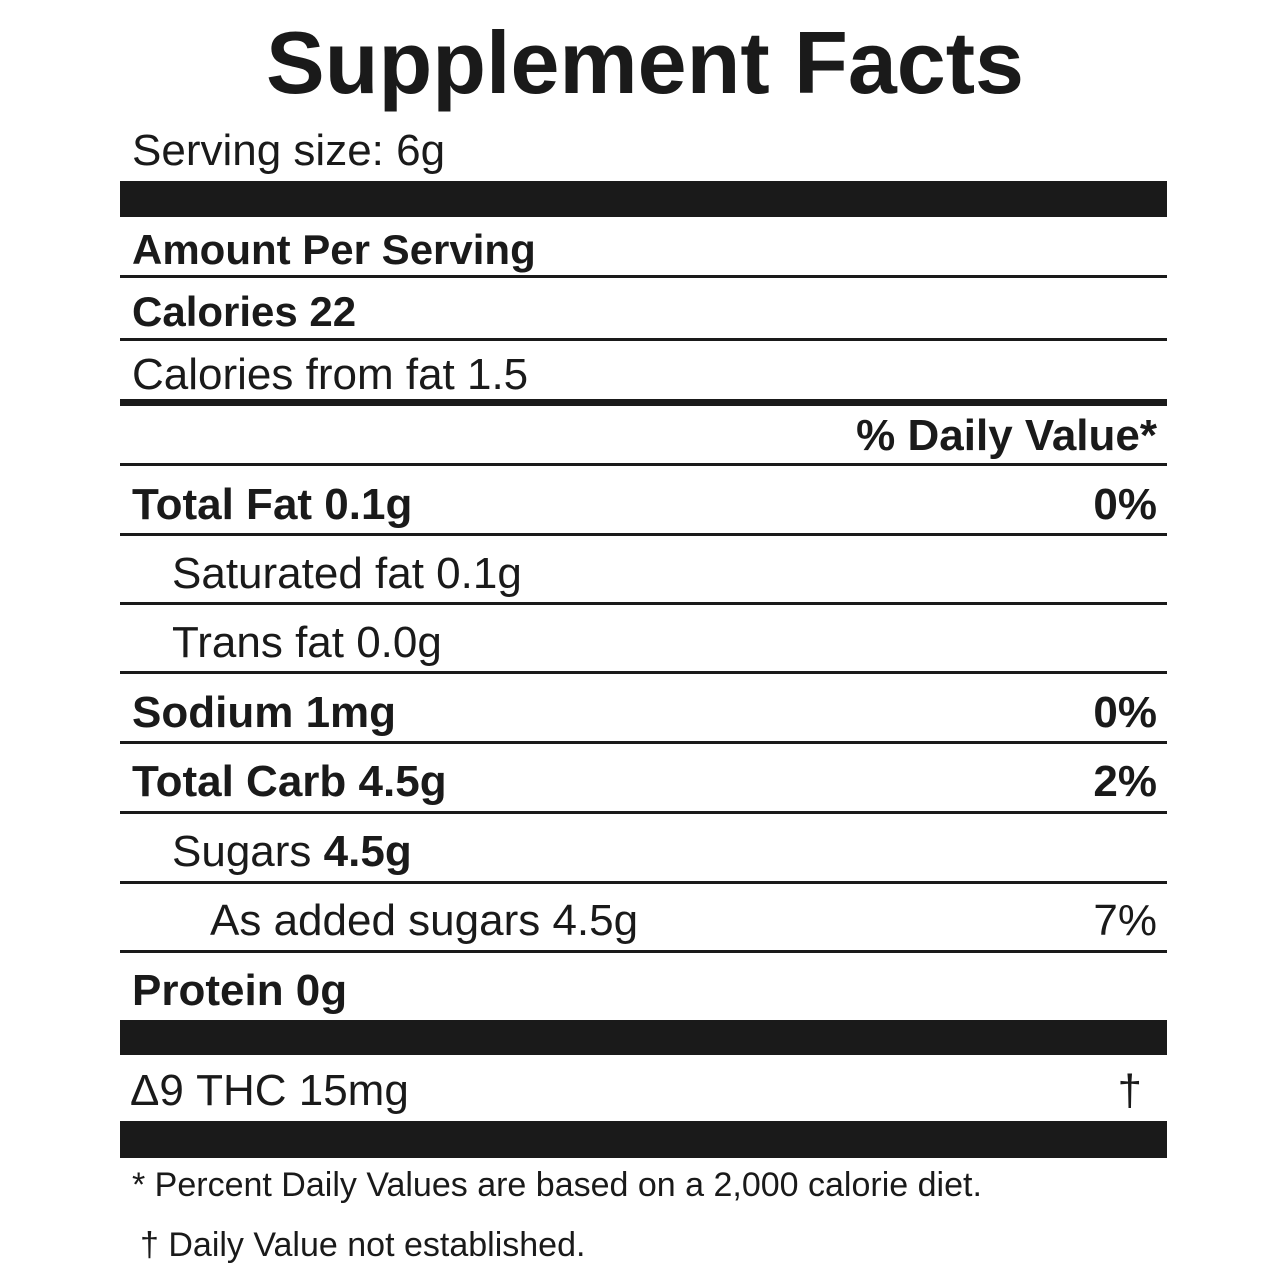  Describe the element at coordinates (424, 920) in the screenshot. I see `added-sugars: As added sugars 4.5g` at that location.